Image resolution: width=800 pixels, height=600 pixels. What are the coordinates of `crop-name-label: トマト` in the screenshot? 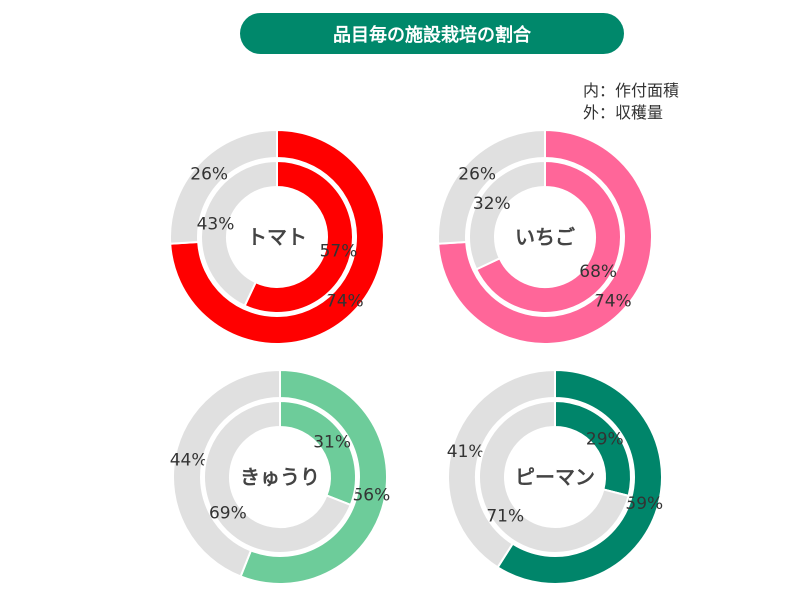 It's located at (277, 237).